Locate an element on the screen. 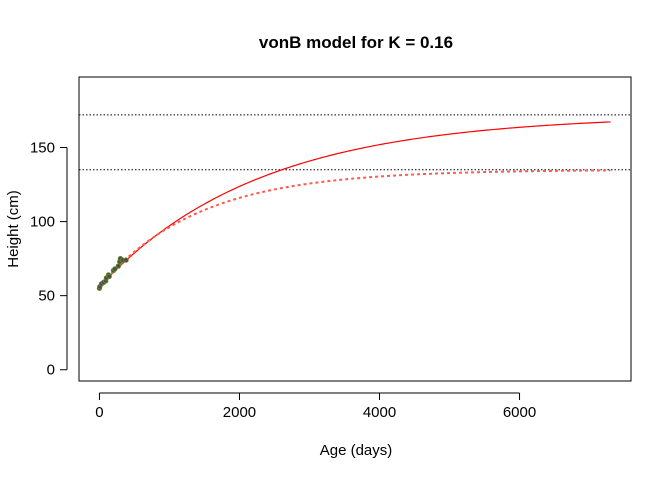 The height and width of the screenshot is (480, 672). y-axis: 0 50 100 150 is located at coordinates (49, 259).